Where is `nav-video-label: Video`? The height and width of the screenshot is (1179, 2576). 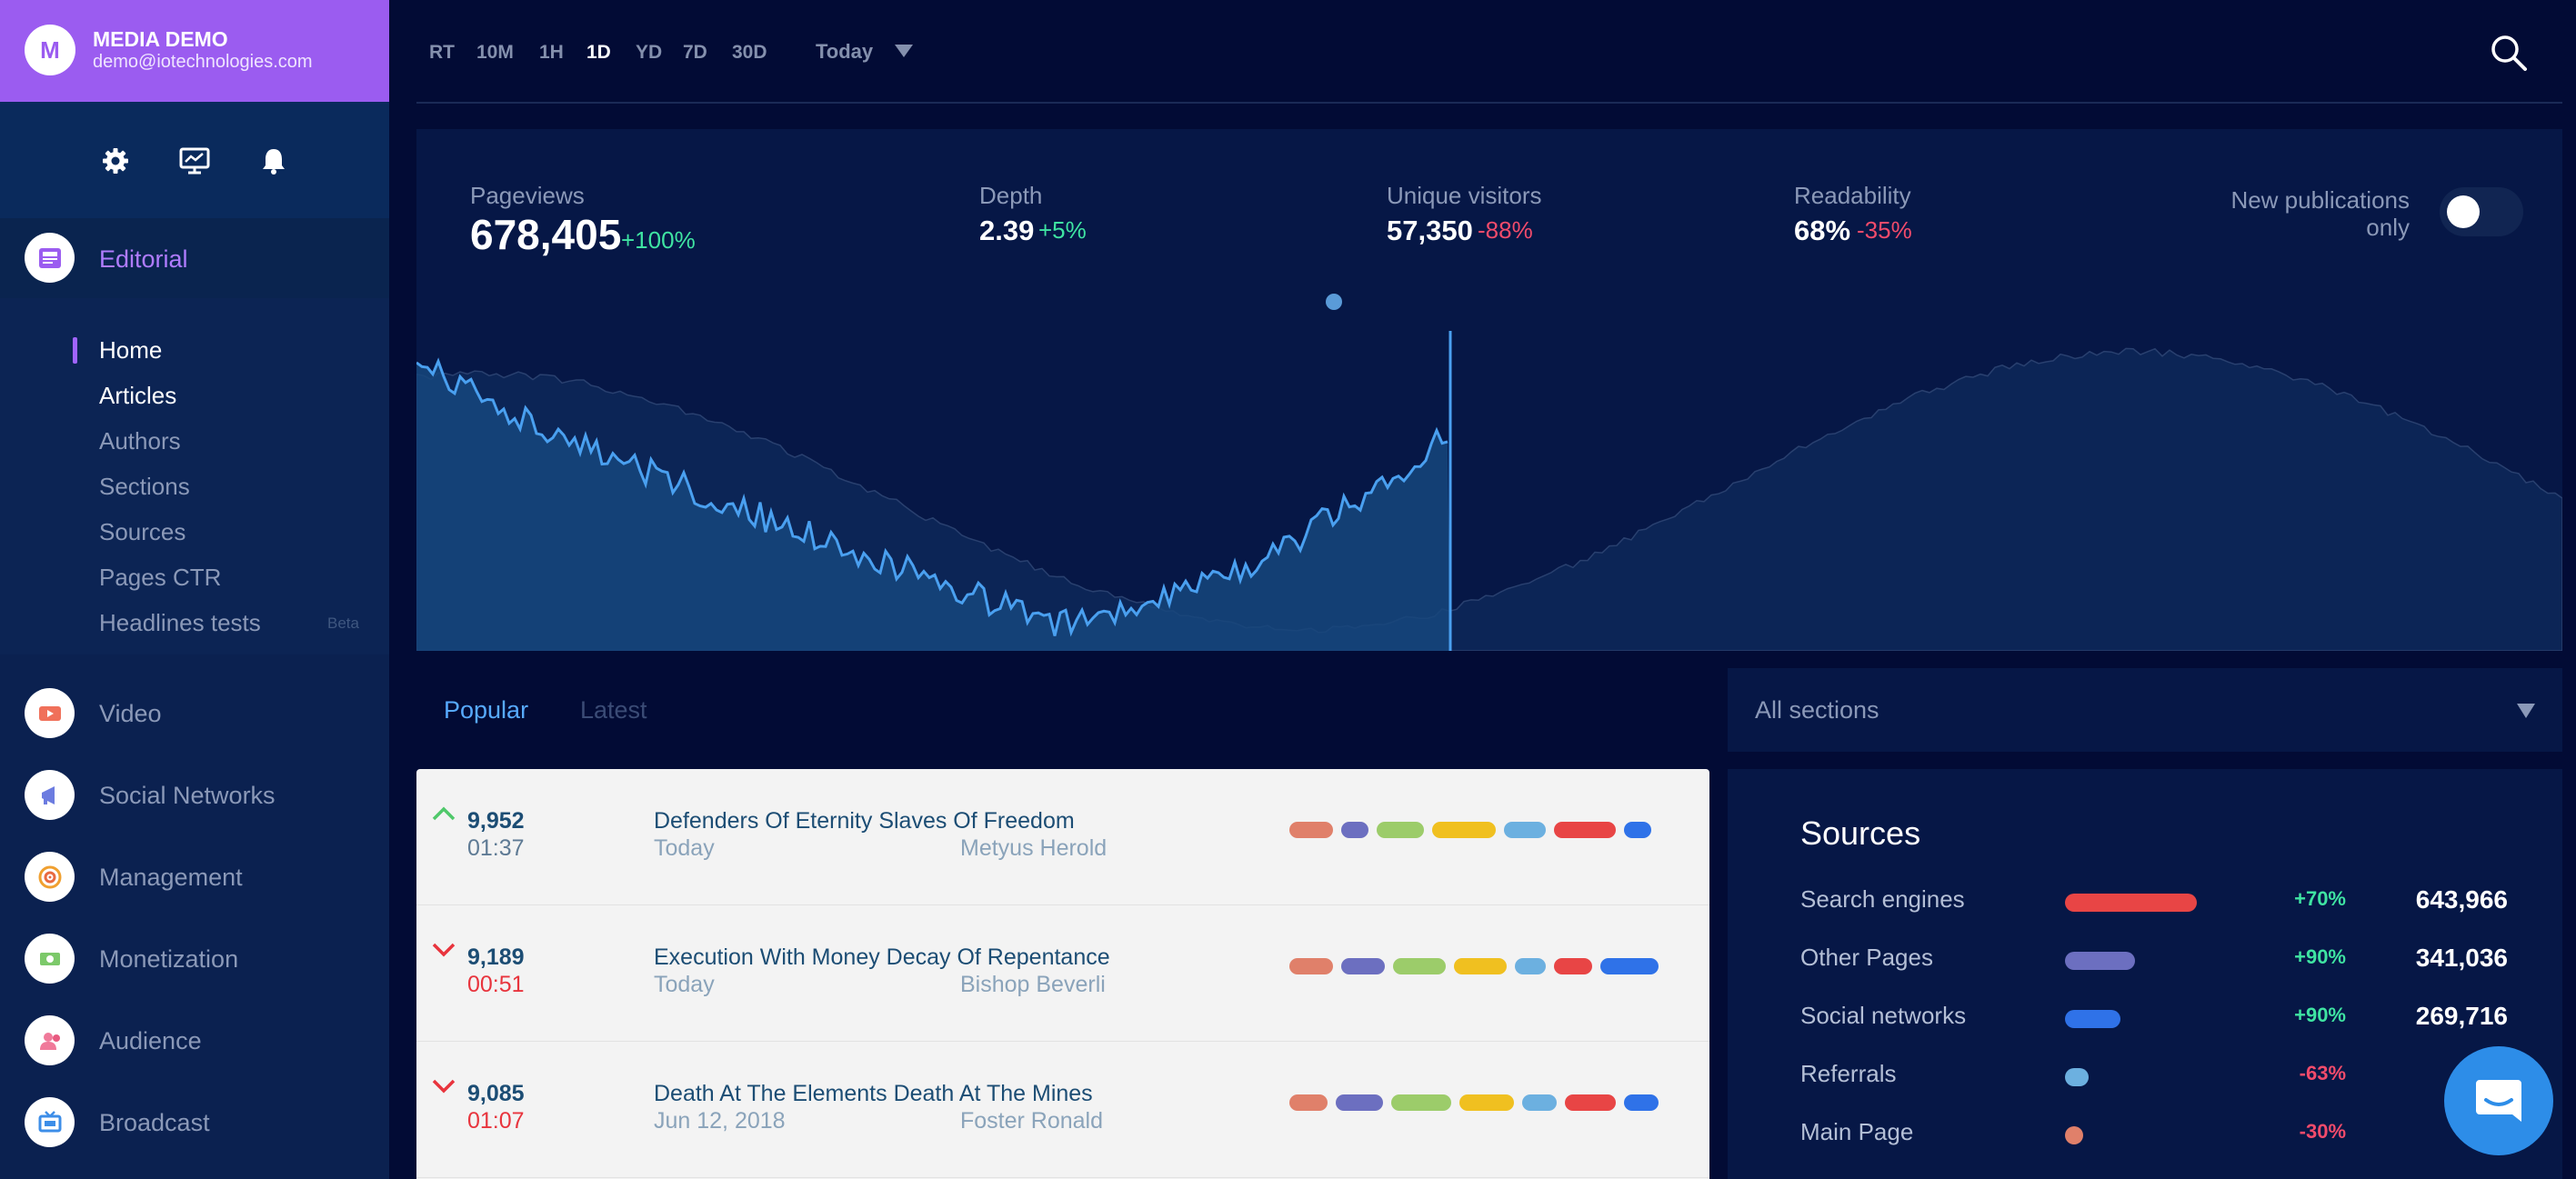 nav-video-label: Video is located at coordinates (131, 713).